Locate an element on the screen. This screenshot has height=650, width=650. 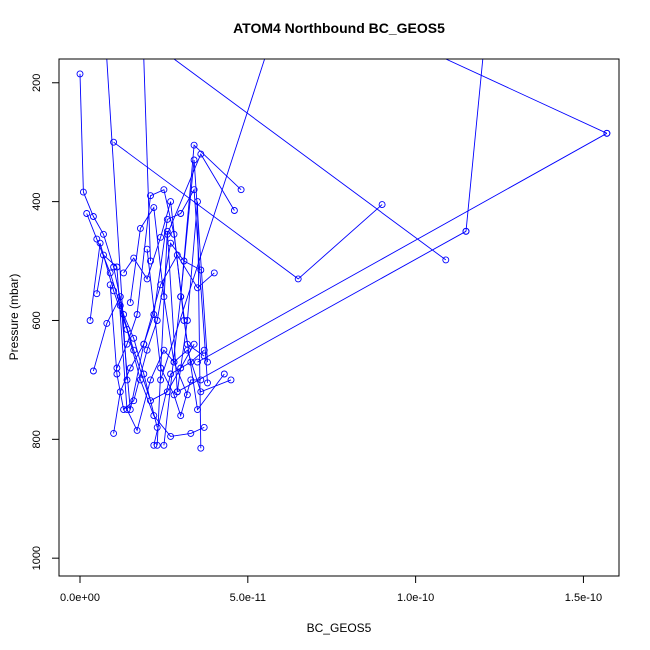
x-tick-label: 1.0e-10 is located at coordinates (415, 598).